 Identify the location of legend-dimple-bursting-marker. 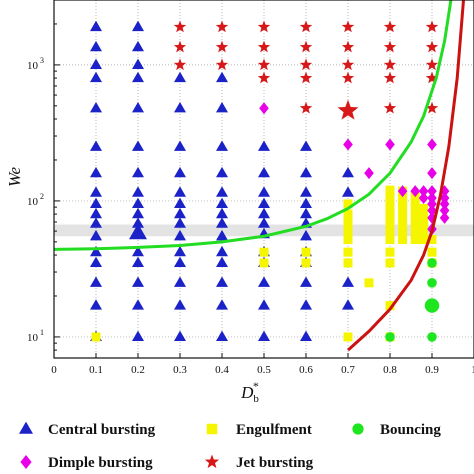
(26, 462).